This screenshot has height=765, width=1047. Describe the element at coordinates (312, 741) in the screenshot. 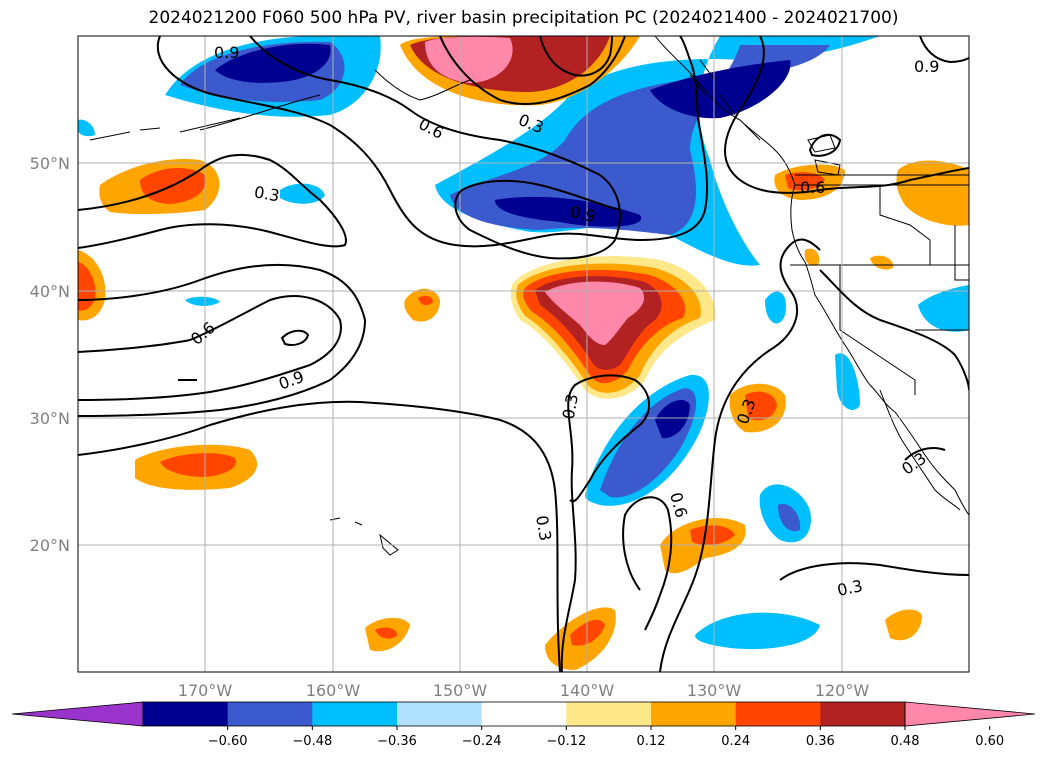

I see `colorbar-tick-label: −0.48` at that location.